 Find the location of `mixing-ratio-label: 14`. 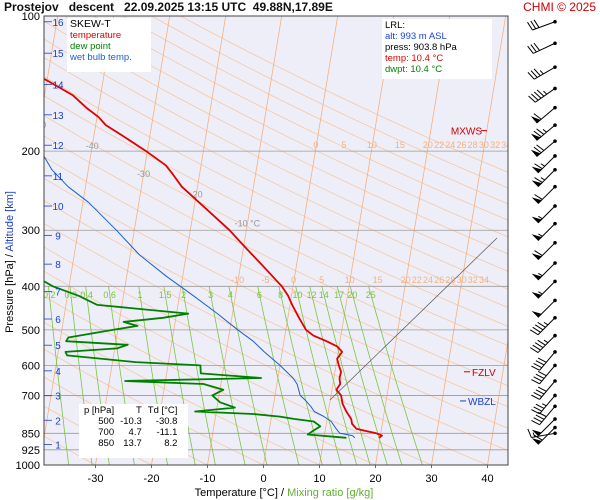

mixing-ratio-label: 14 is located at coordinates (324, 295).